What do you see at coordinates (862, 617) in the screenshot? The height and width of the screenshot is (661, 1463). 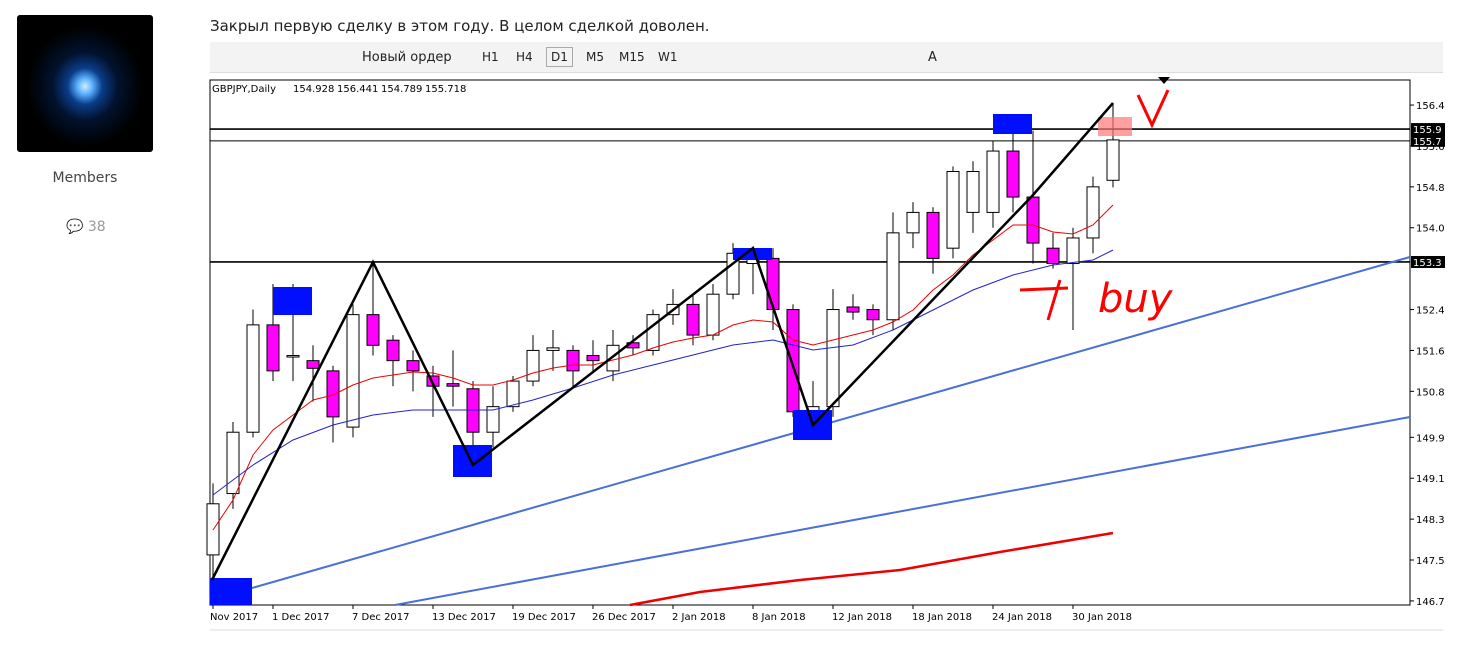 I see `x-tick-label: 12 Jan 2018` at bounding box center [862, 617].